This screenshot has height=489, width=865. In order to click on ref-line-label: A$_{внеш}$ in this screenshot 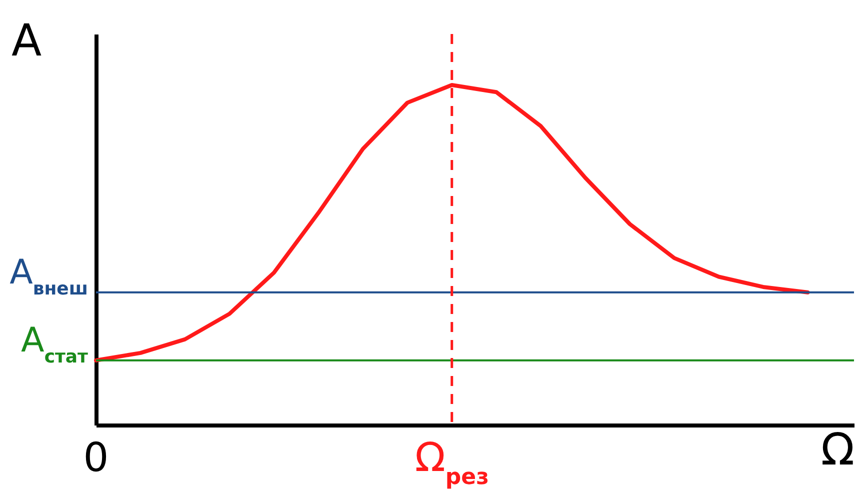, I will do `click(49, 275)`.